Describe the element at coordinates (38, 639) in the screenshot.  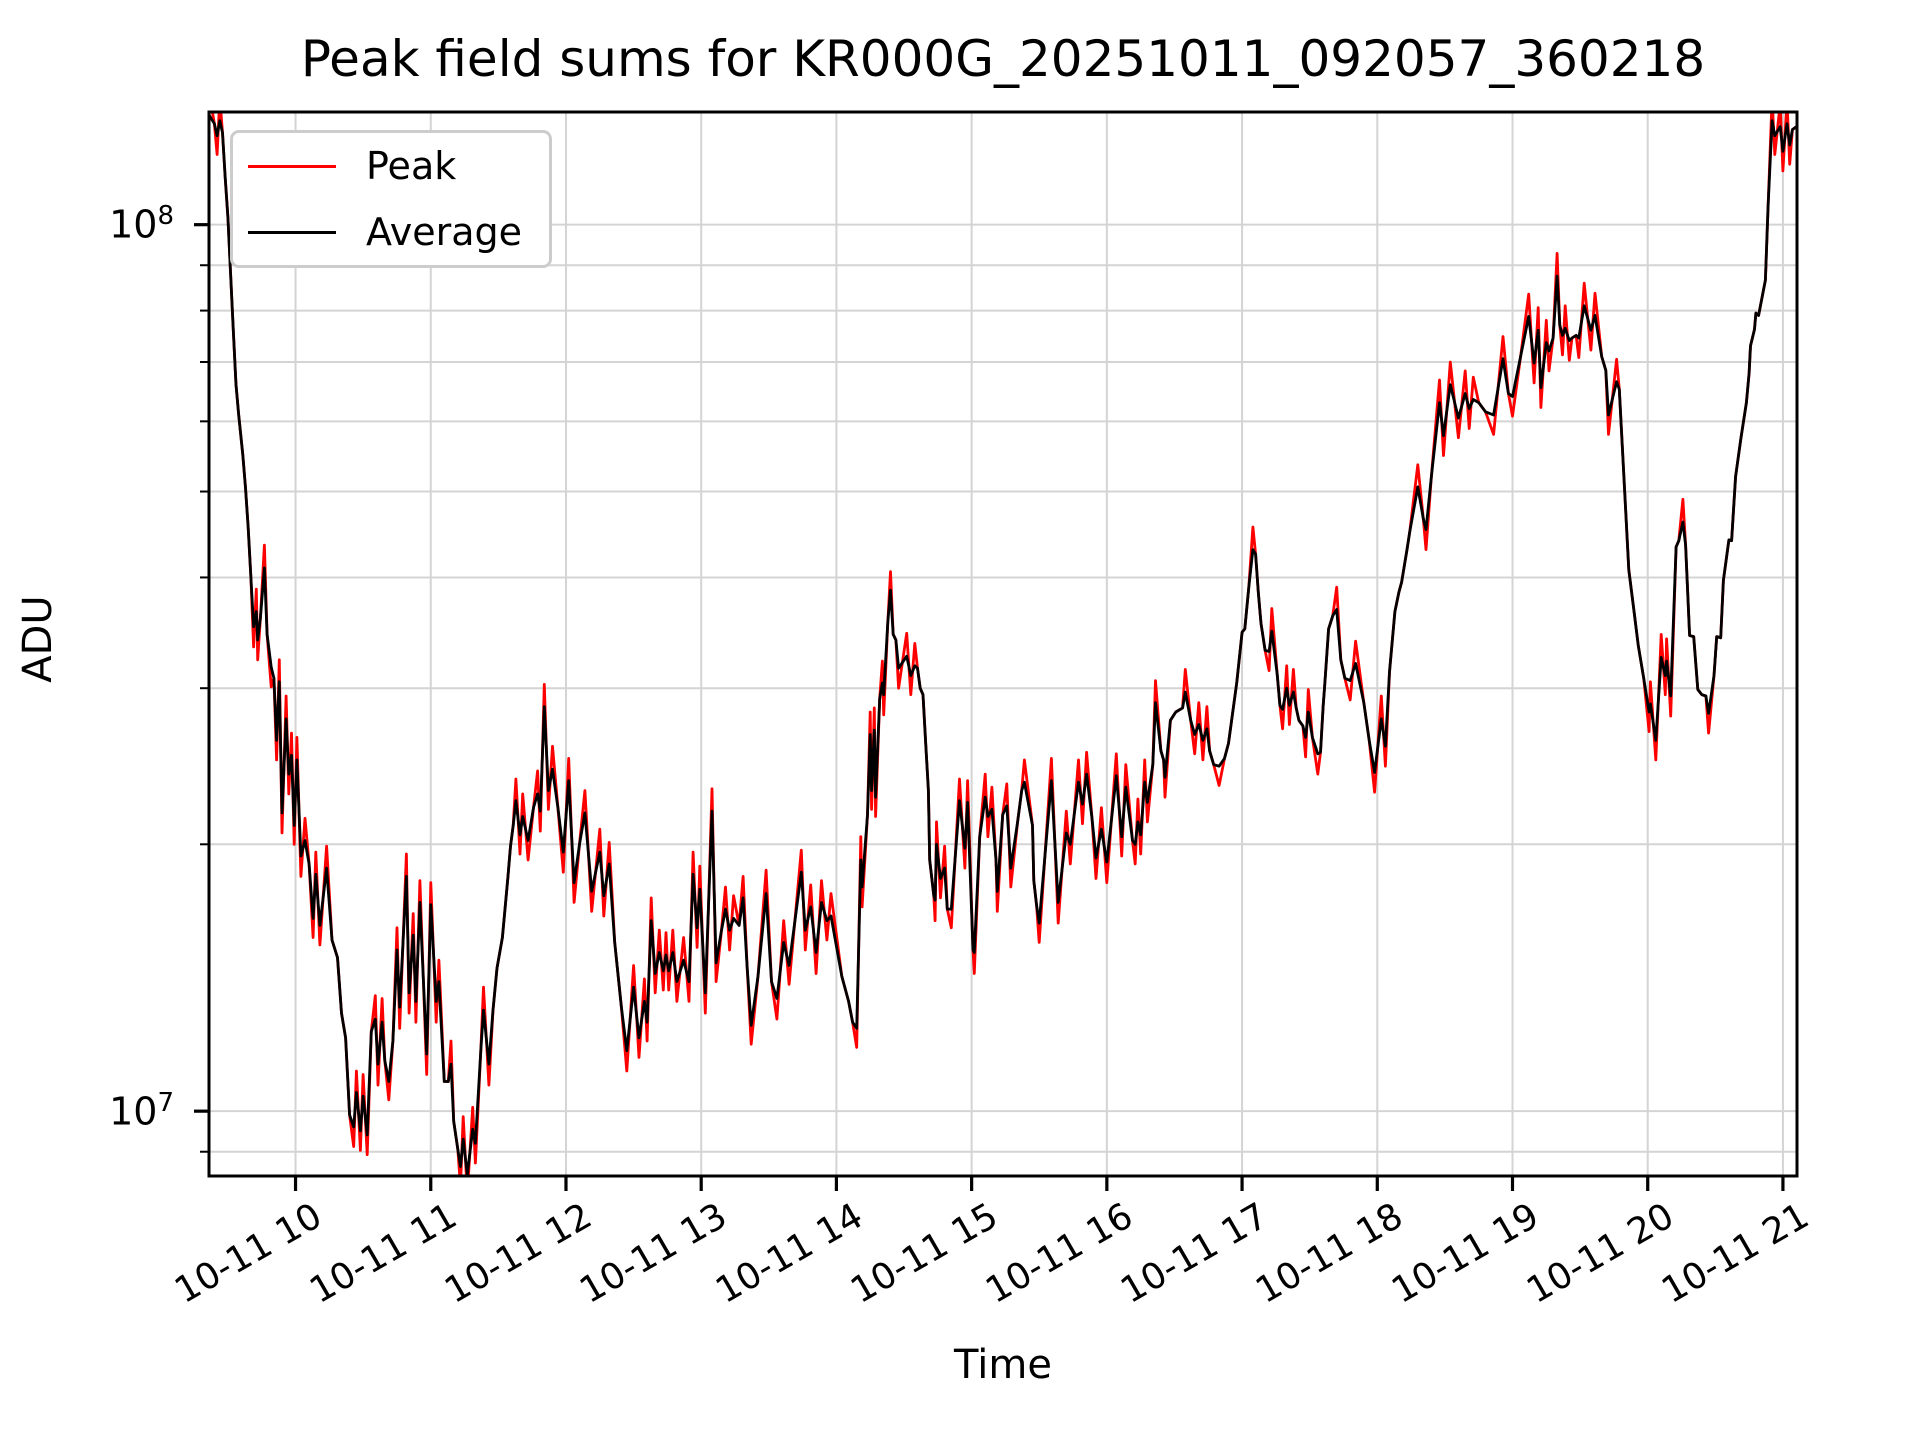
I see `y-axis-label: ADU` at that location.